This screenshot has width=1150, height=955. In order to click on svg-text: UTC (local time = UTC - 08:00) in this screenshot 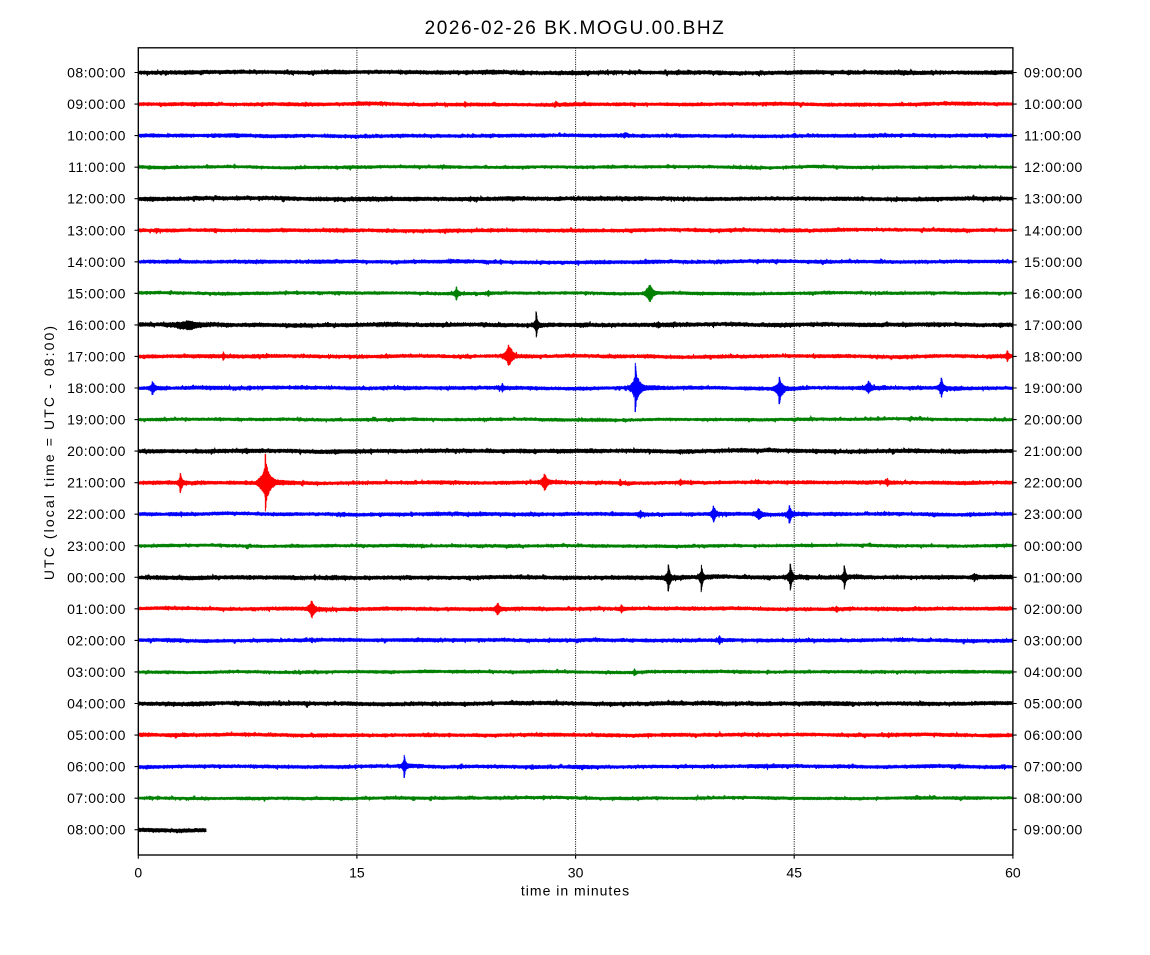, I will do `click(49, 452)`.